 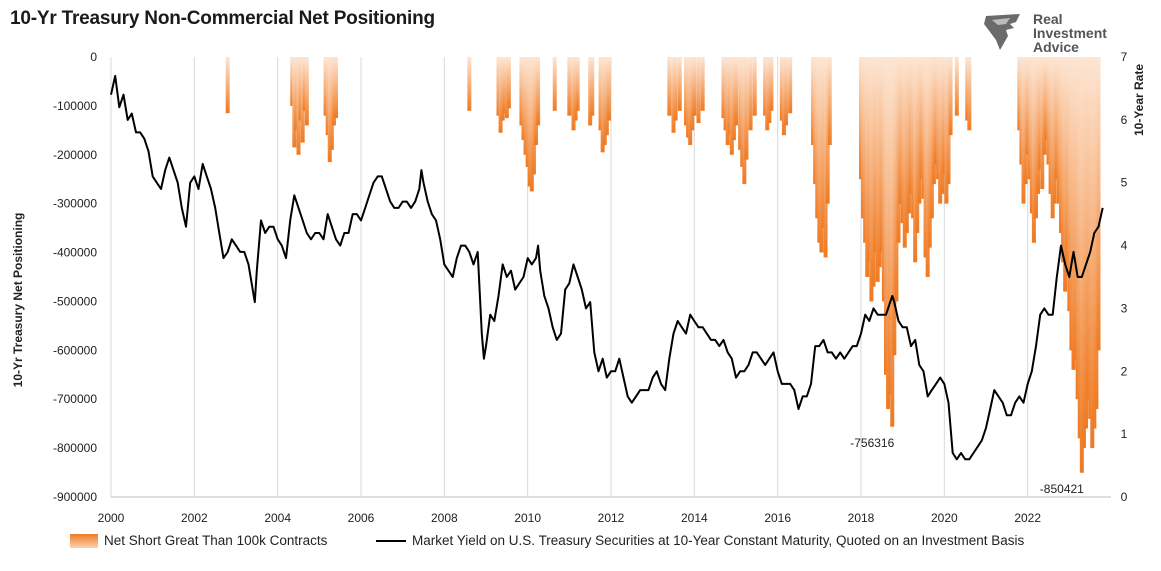 What do you see at coordinates (75, 106) in the screenshot?
I see `y-tick-label: -100000` at bounding box center [75, 106].